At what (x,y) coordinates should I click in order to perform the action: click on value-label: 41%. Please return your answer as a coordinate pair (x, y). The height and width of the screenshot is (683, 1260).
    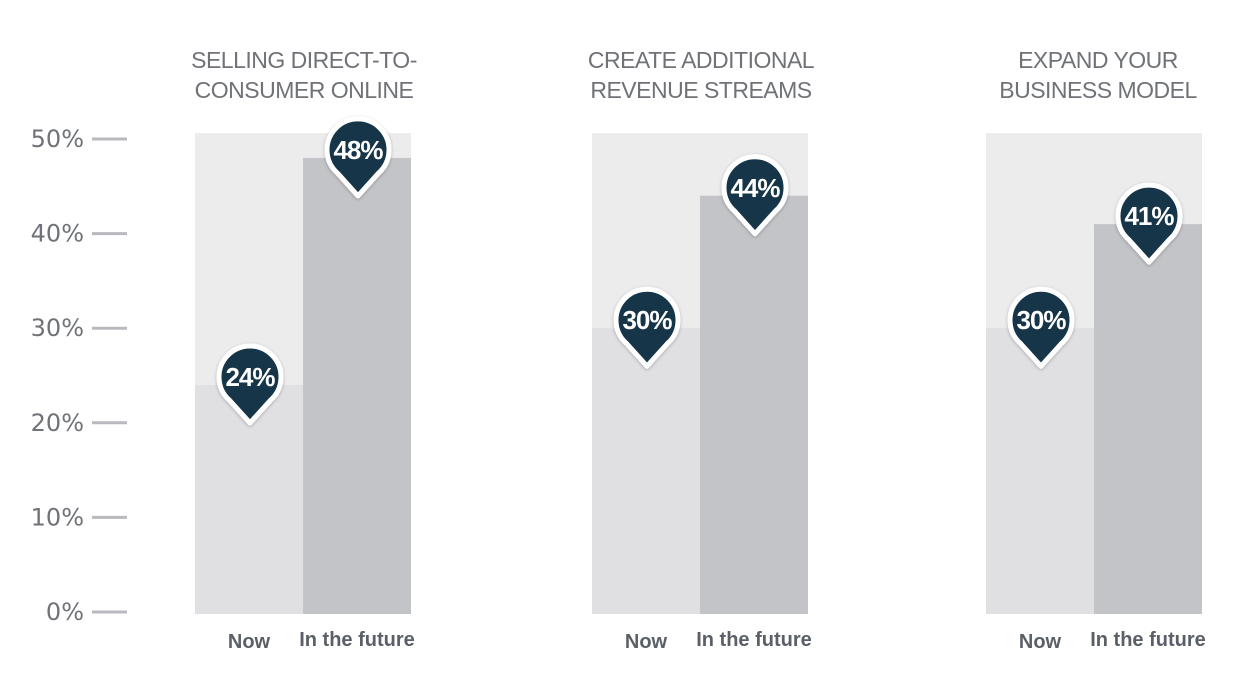
    Looking at the image, I should click on (1149, 216).